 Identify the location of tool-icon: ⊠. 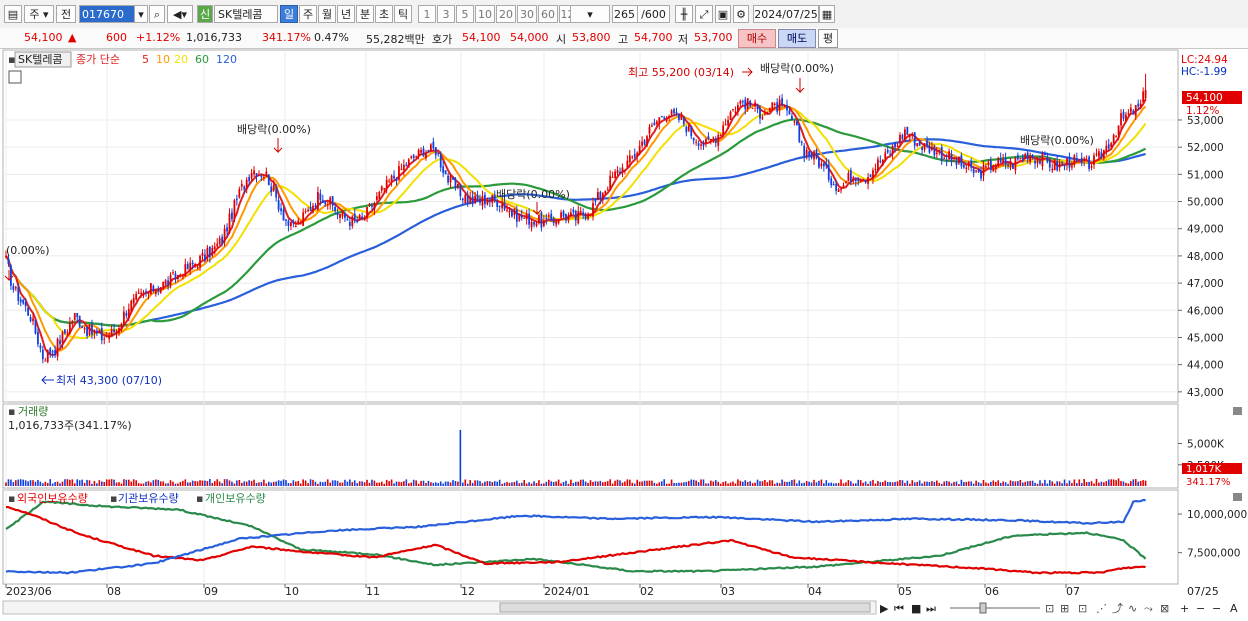
(1164, 608).